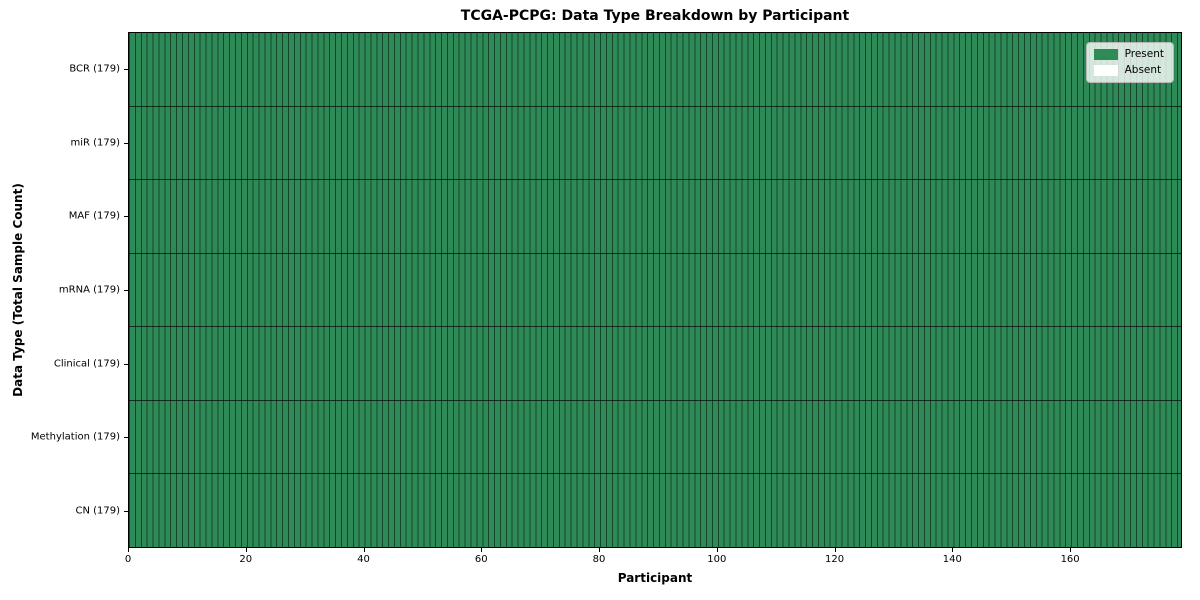  I want to click on legend-entry-present: Present, so click(1128, 54).